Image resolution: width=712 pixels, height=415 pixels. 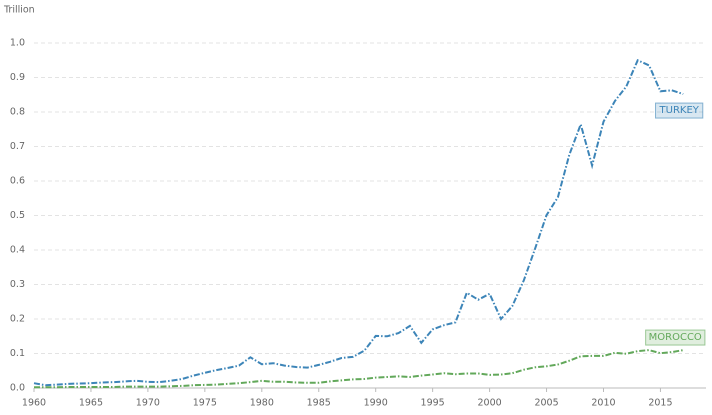 I want to click on x-tick-label: 1970, so click(x=148, y=403).